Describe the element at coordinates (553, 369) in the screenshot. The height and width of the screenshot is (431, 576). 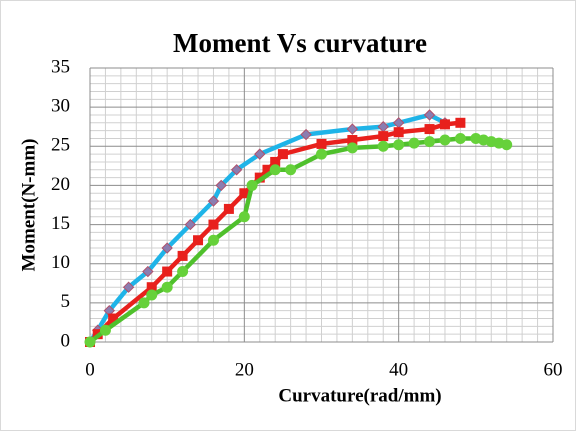
I see `x-tick-label: 60` at that location.